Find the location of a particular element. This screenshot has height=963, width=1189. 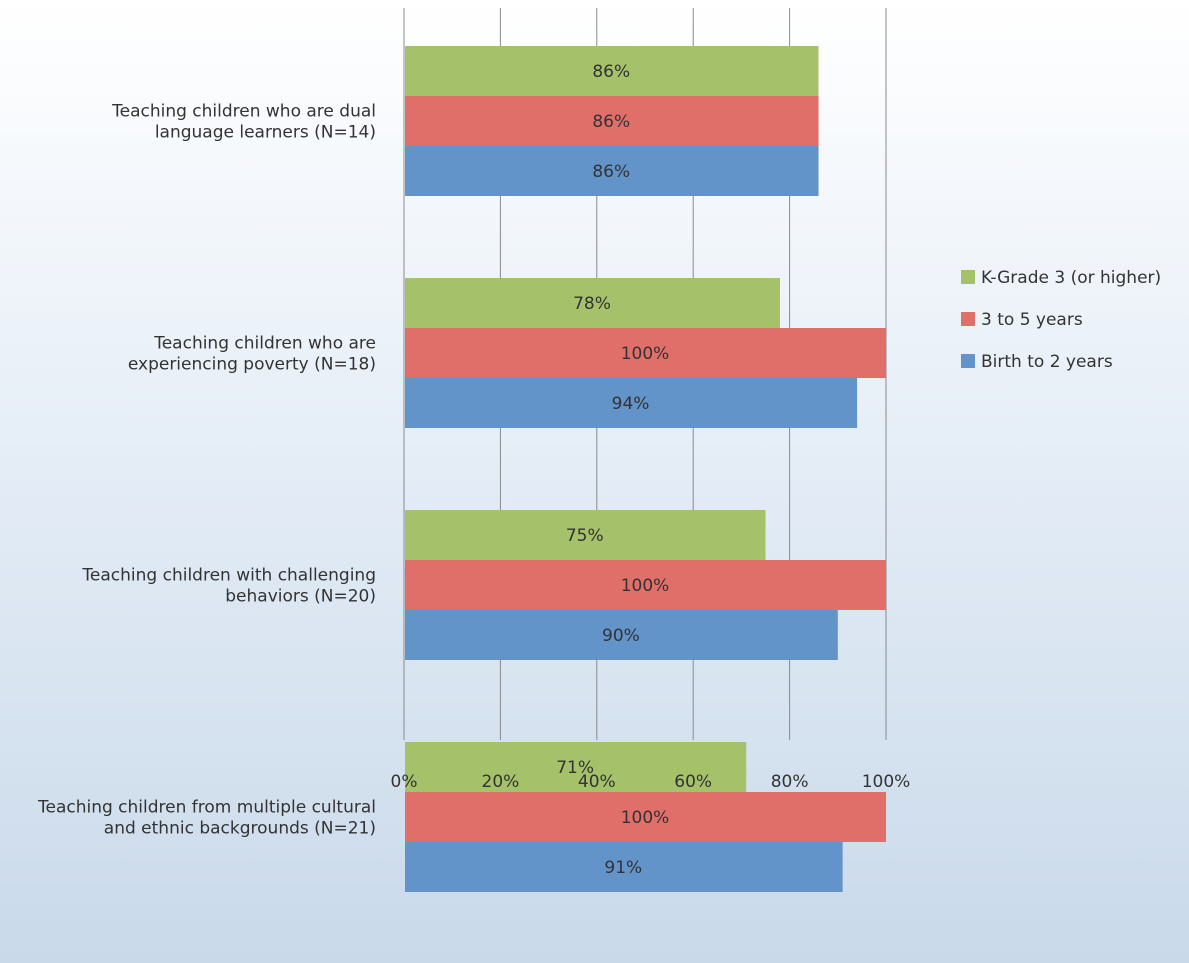

category-label: Teaching children with challenging is located at coordinates (228, 576).